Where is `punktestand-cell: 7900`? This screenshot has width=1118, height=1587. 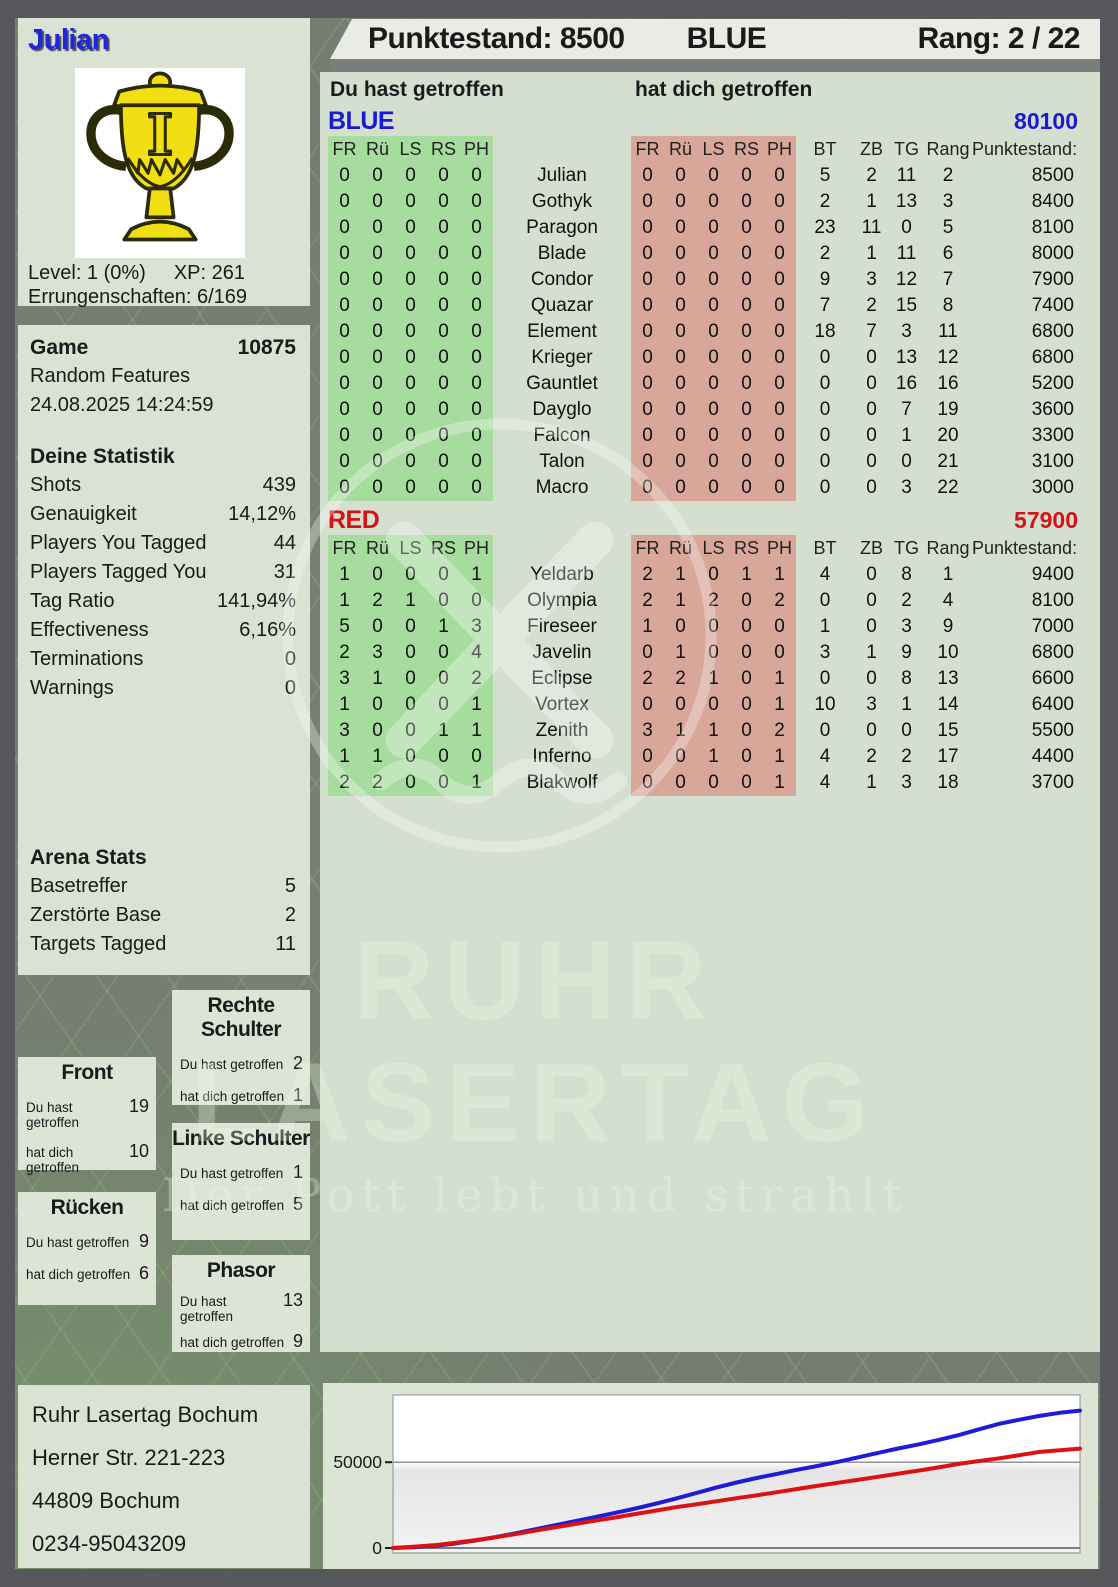 punktestand-cell: 7900 is located at coordinates (1052, 279).